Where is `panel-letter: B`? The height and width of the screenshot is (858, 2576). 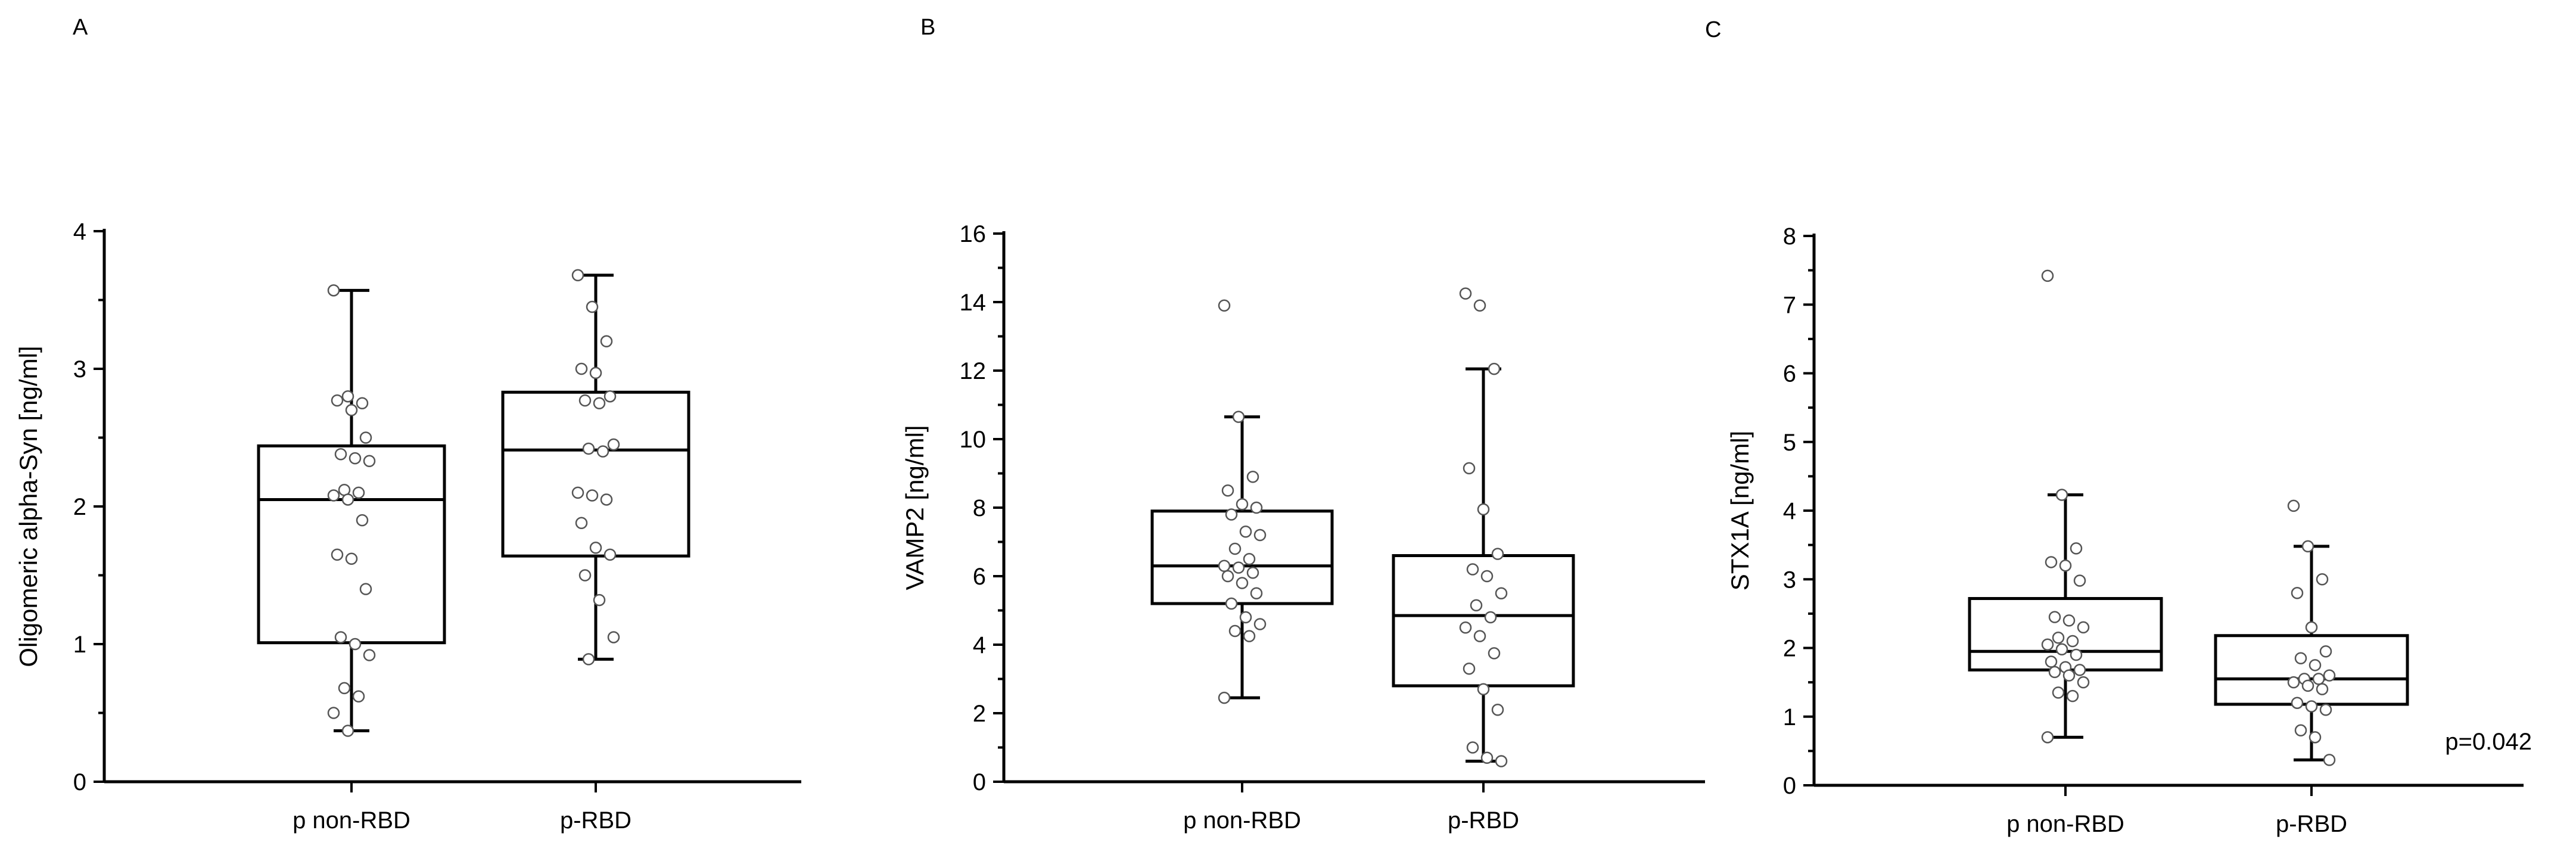
panel-letter: B is located at coordinates (927, 27).